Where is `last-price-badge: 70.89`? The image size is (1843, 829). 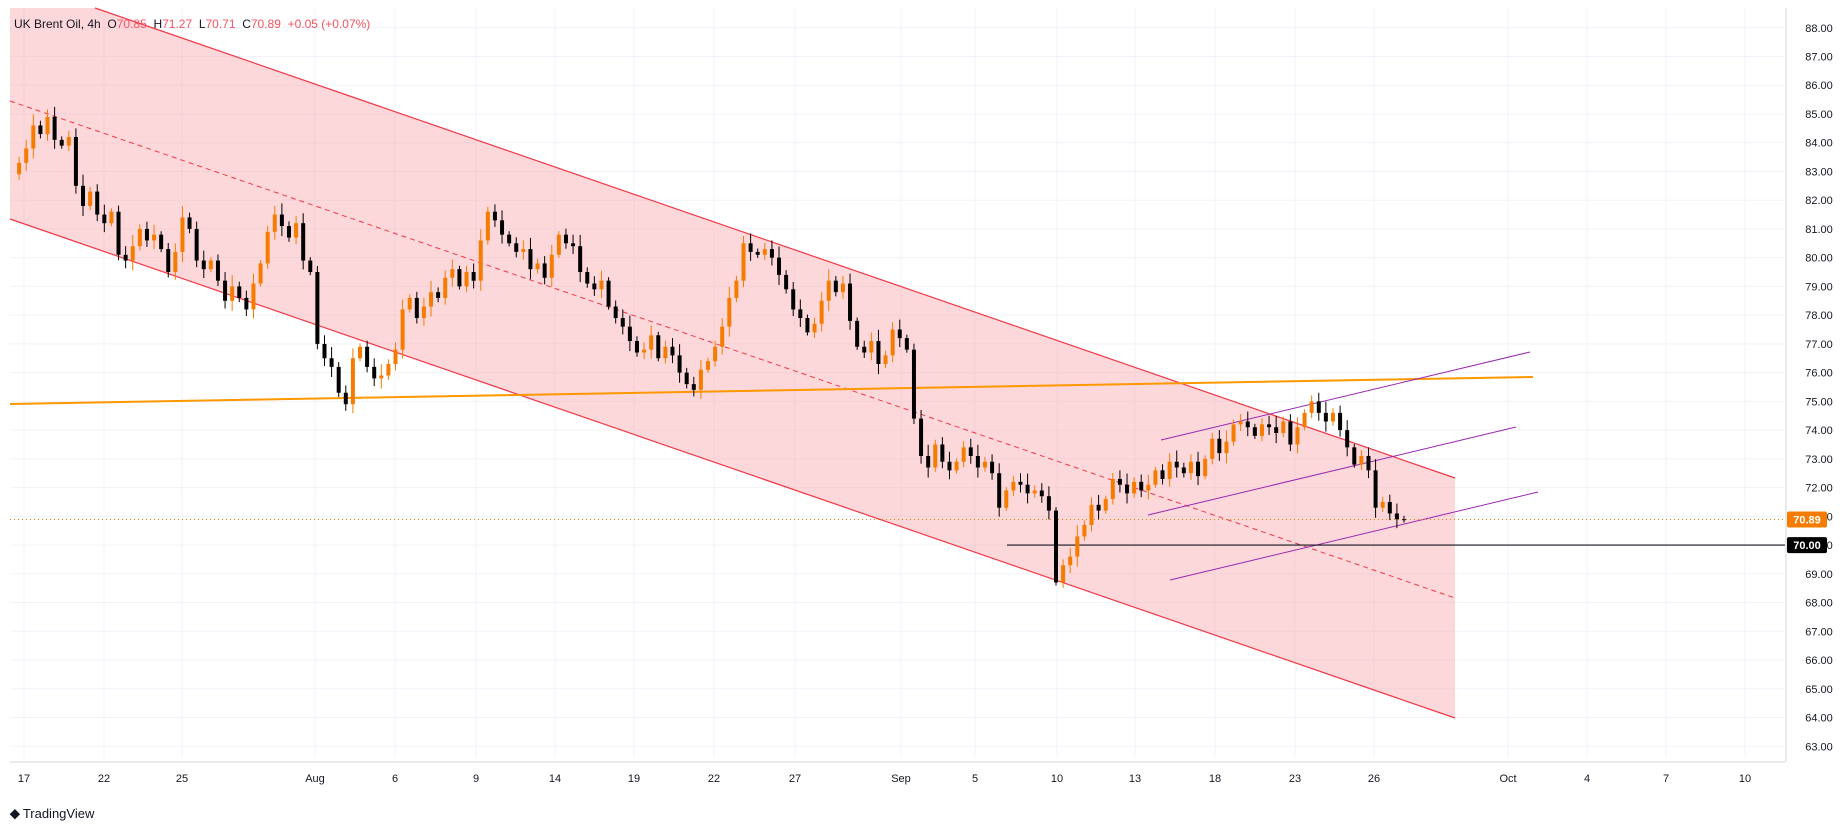 last-price-badge: 70.89 is located at coordinates (1807, 520).